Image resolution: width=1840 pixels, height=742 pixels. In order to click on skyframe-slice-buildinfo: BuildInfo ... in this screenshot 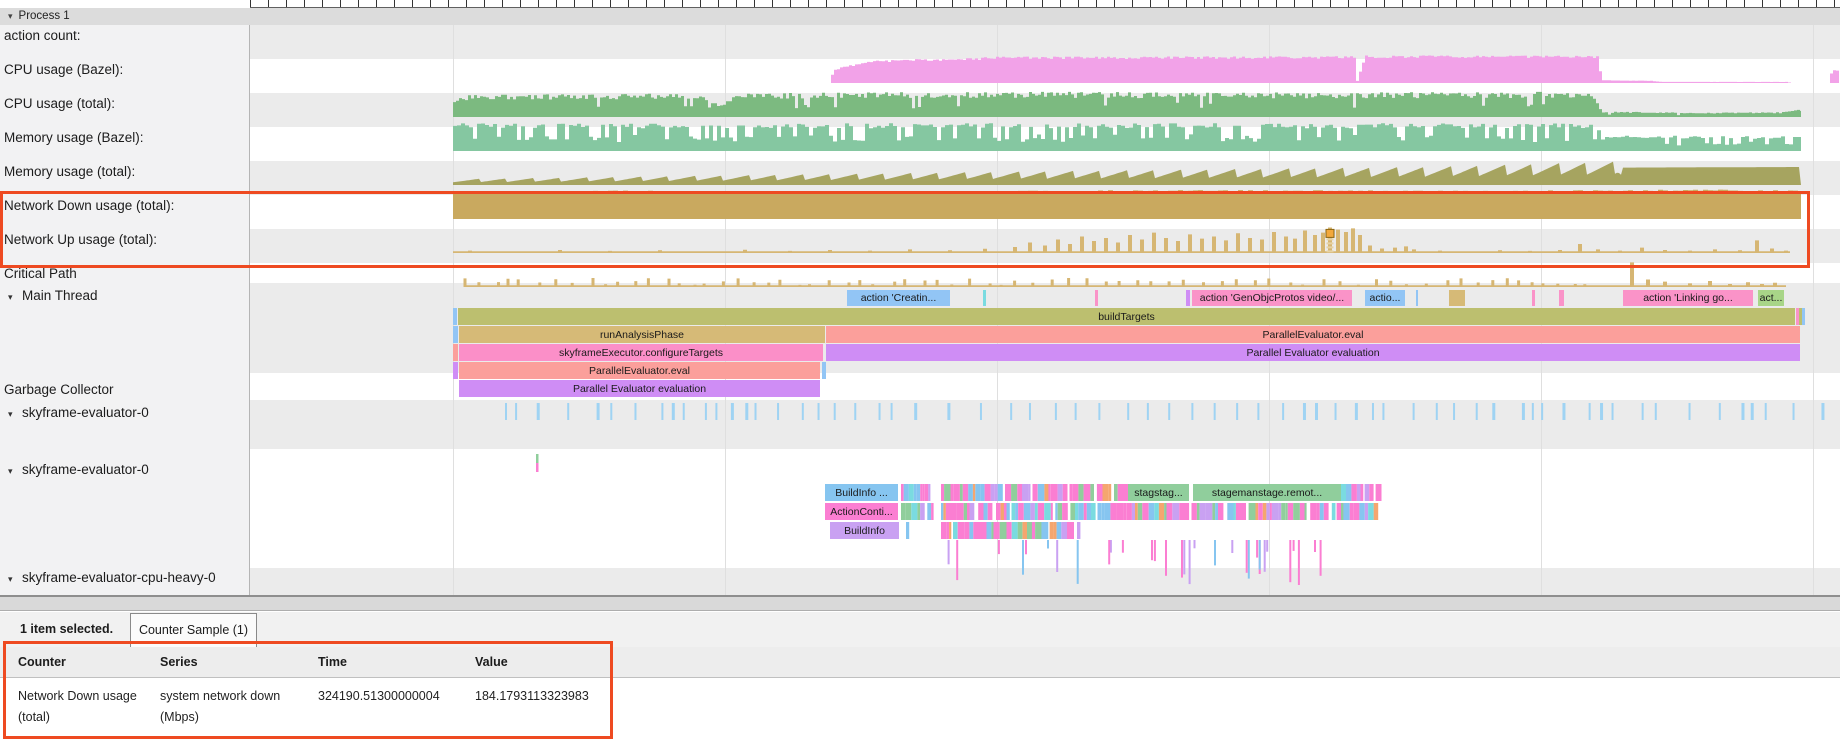, I will do `click(861, 492)`.